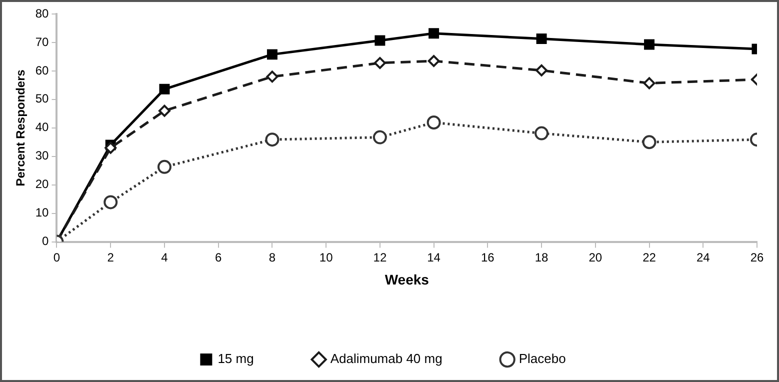 Image resolution: width=779 pixels, height=382 pixels. Describe the element at coordinates (56, 257) in the screenshot. I see `x-tick-label: 0` at that location.